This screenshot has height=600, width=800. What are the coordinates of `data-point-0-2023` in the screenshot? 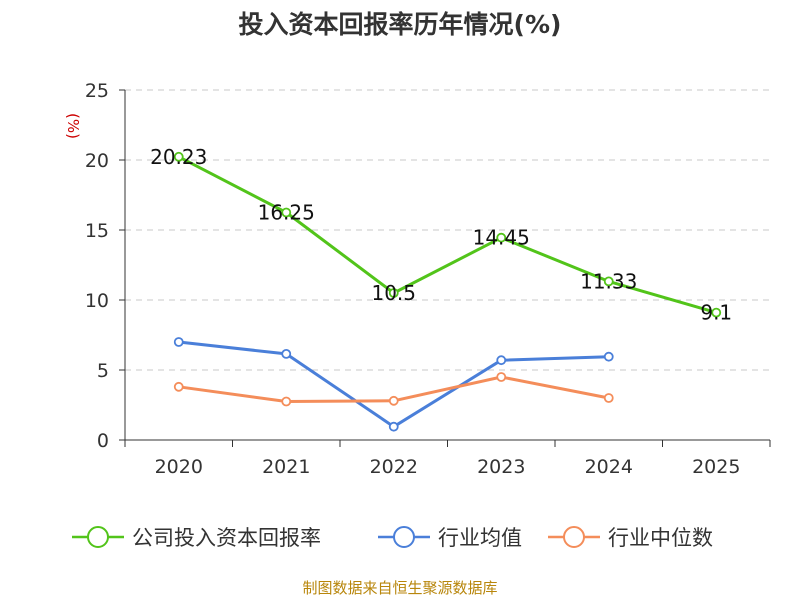 It's located at (501, 237).